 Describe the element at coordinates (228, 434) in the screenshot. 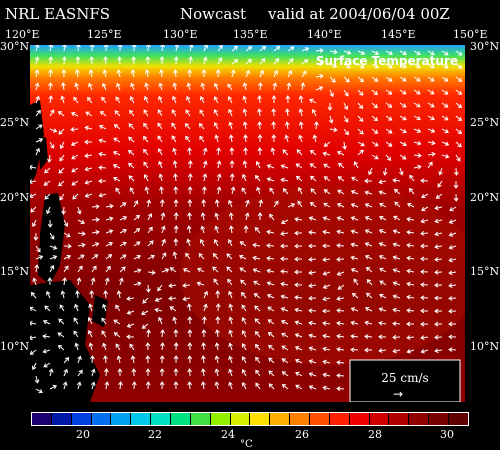

I see `colorbar-tick-24: 24` at that location.